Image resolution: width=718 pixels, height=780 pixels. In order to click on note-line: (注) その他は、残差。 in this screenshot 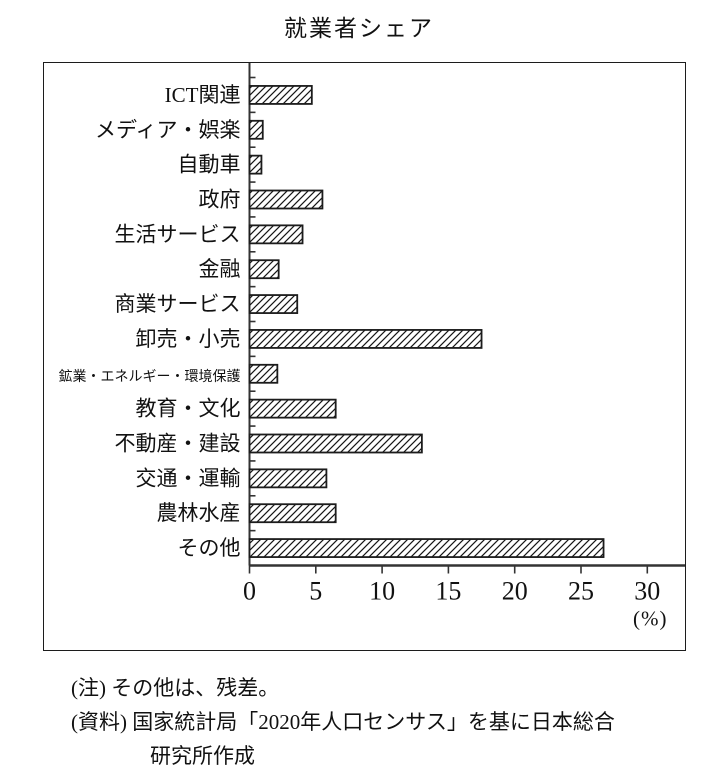, I will do `click(175, 688)`.